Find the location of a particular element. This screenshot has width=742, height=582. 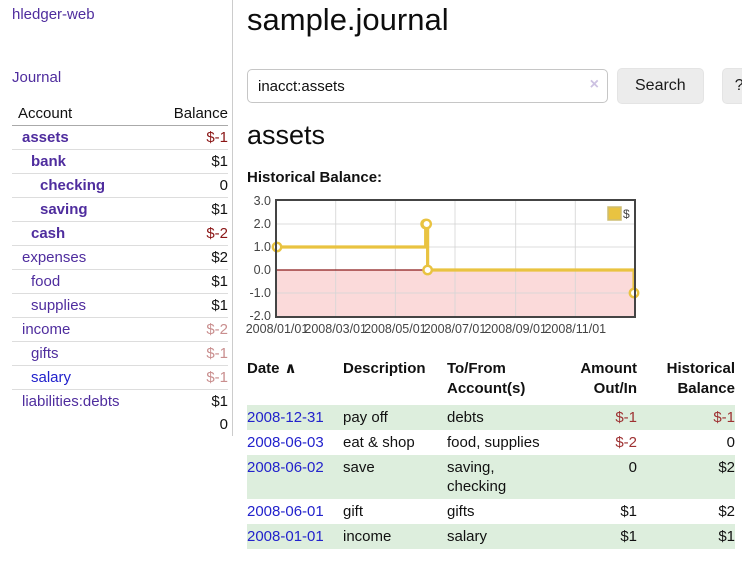

account-row: cash $-2 is located at coordinates (120, 233).